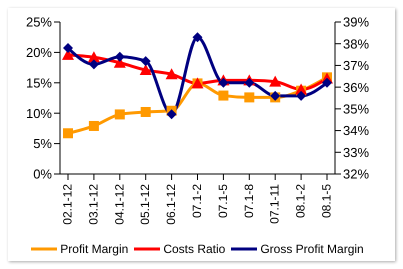  Describe the element at coordinates (93, 204) in the screenshot. I see `x-tick-label: 03.1-12` at that location.